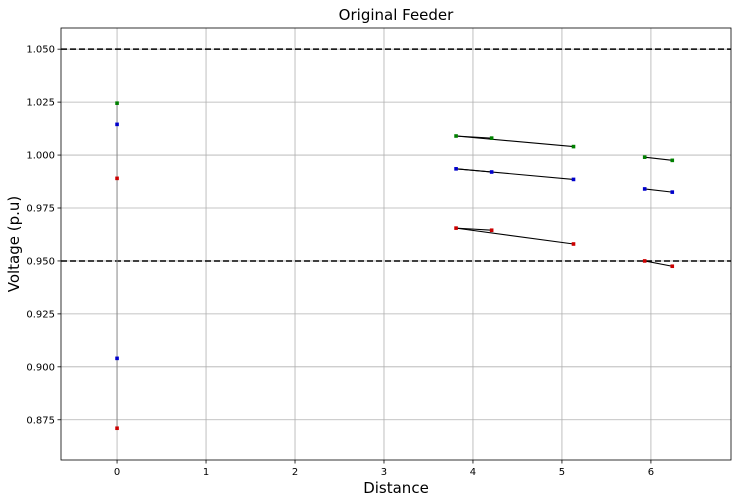  What do you see at coordinates (40, 367) in the screenshot?
I see `y-tick-label: 0.900` at bounding box center [40, 367].